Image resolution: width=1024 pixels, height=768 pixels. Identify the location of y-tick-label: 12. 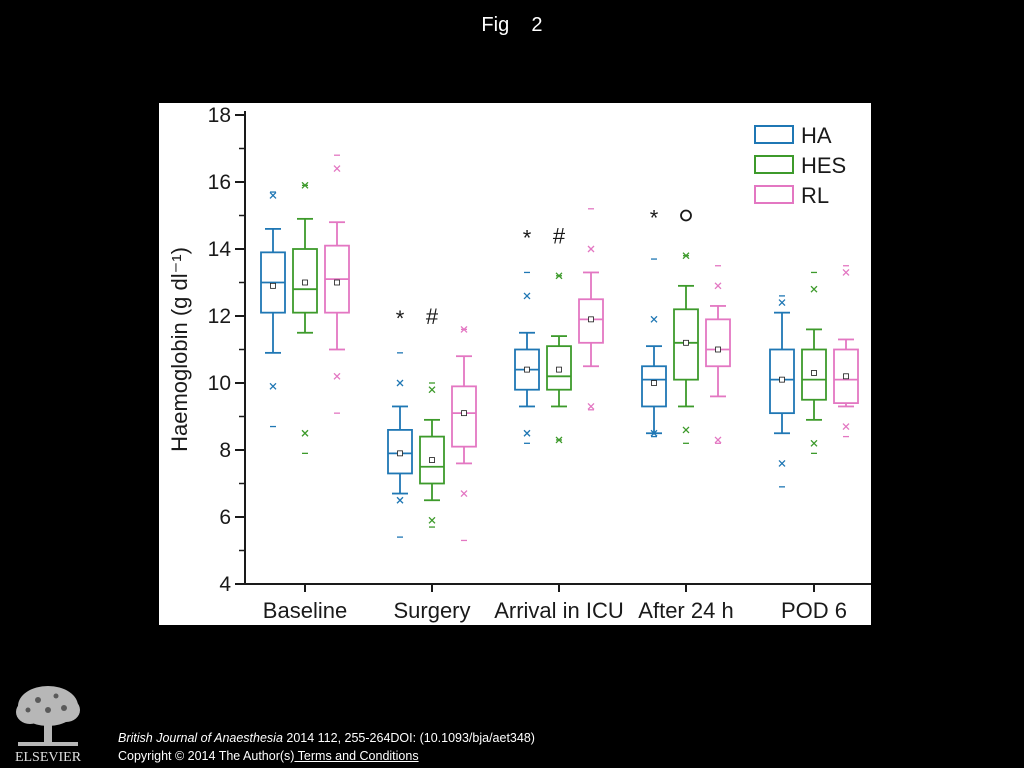
(219, 316).